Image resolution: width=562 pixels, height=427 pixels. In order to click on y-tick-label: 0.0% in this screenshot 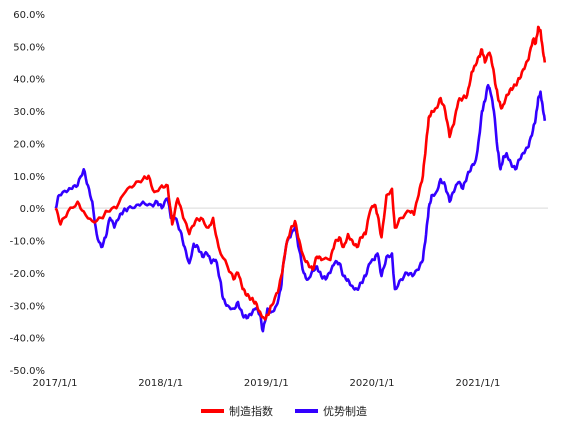, I will do `click(32, 209)`.